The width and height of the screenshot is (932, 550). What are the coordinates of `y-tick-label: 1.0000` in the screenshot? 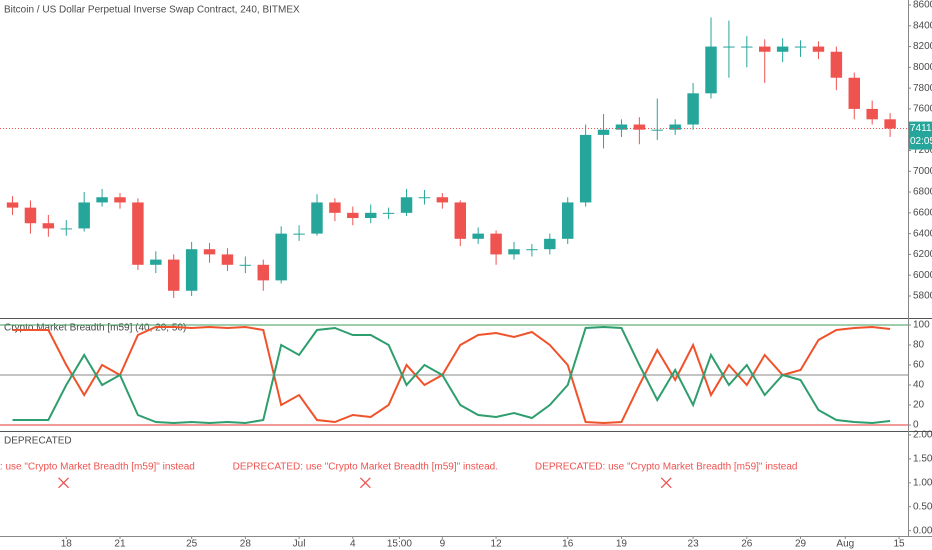 It's located at (922, 482).